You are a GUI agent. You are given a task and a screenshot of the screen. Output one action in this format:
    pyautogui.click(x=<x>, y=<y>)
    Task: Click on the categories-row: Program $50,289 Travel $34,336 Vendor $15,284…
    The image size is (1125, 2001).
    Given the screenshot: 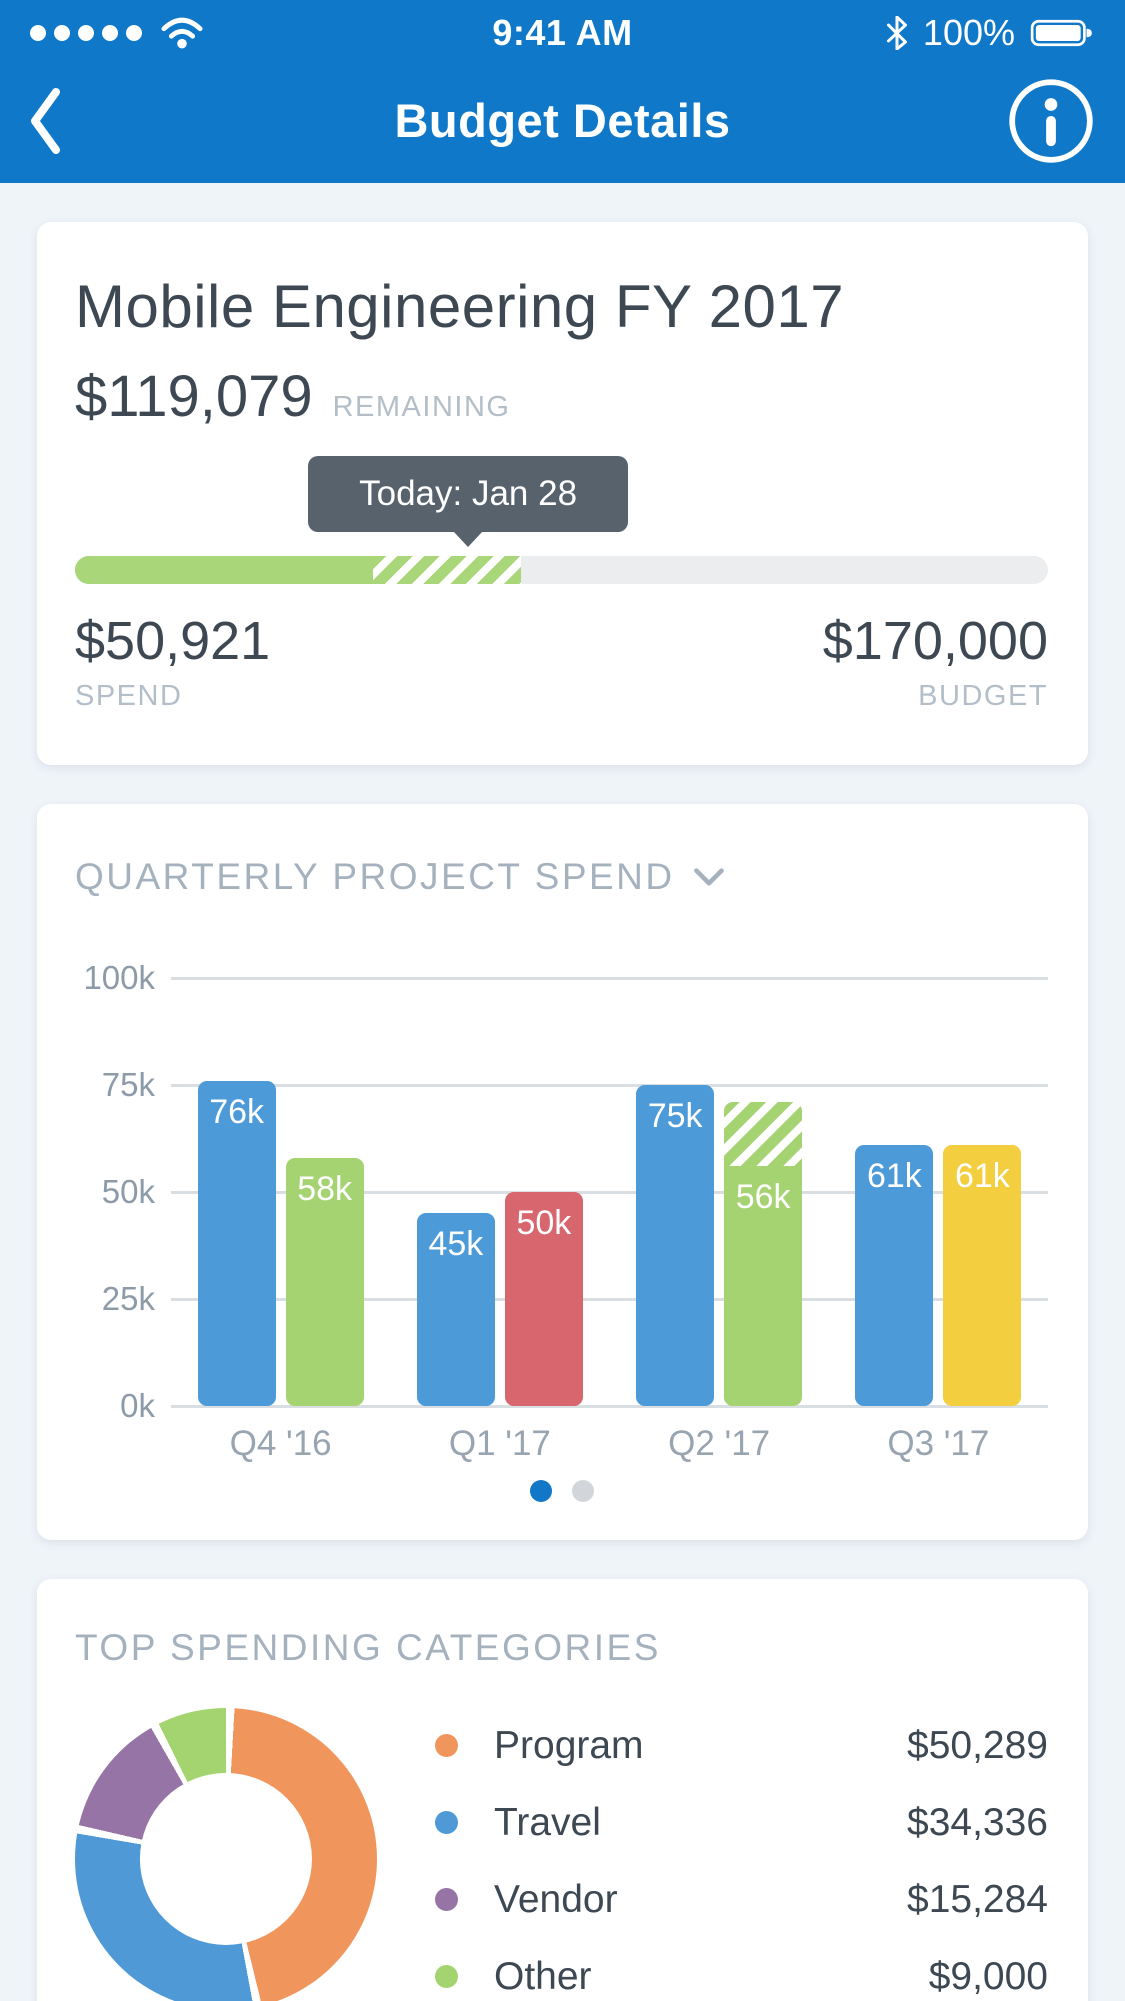 What is the action you would take?
    pyautogui.click(x=561, y=1853)
    